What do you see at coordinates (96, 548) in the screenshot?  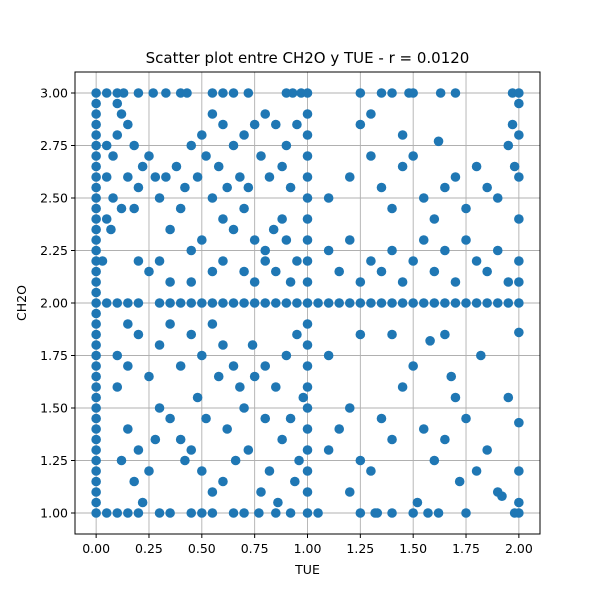 I see `x-tick-label: 0.00` at bounding box center [96, 548].